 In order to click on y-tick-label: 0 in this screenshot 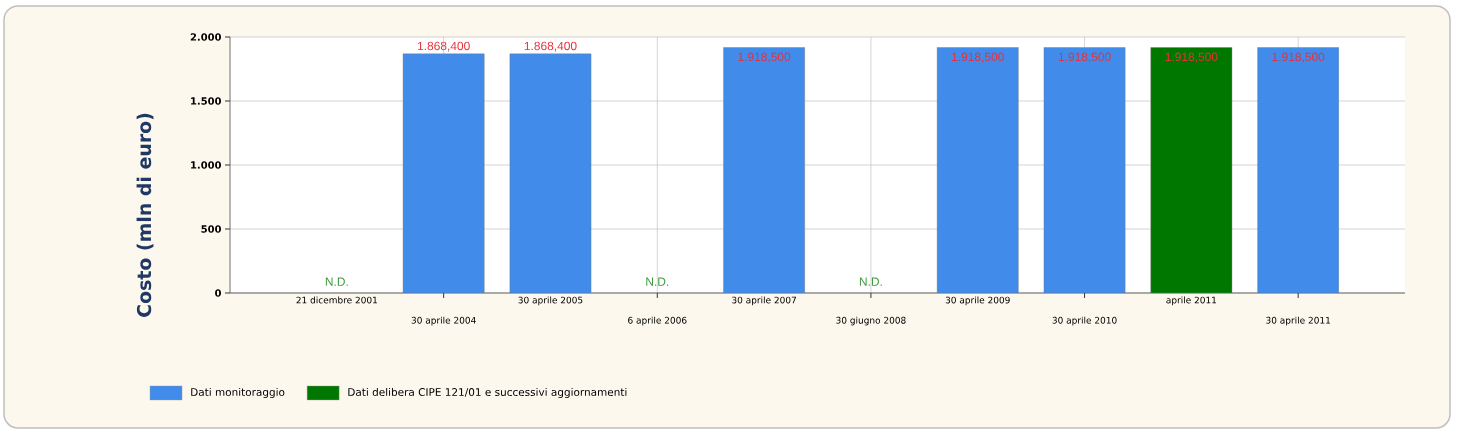, I will do `click(218, 293)`.